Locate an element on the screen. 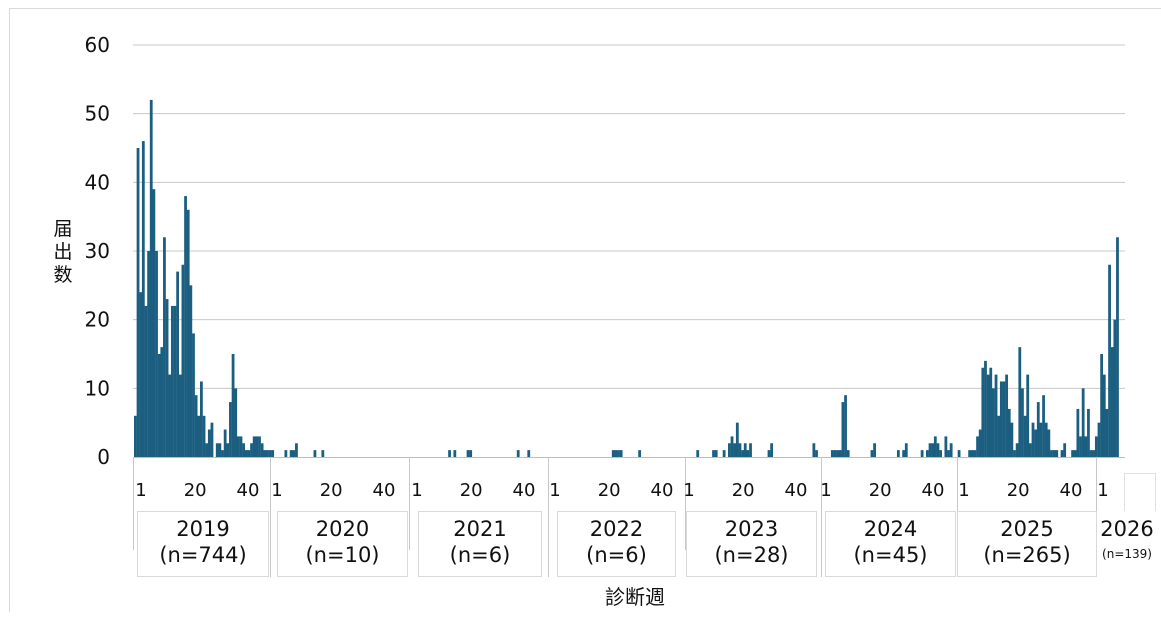  year-count: (n=6) is located at coordinates (616, 555).